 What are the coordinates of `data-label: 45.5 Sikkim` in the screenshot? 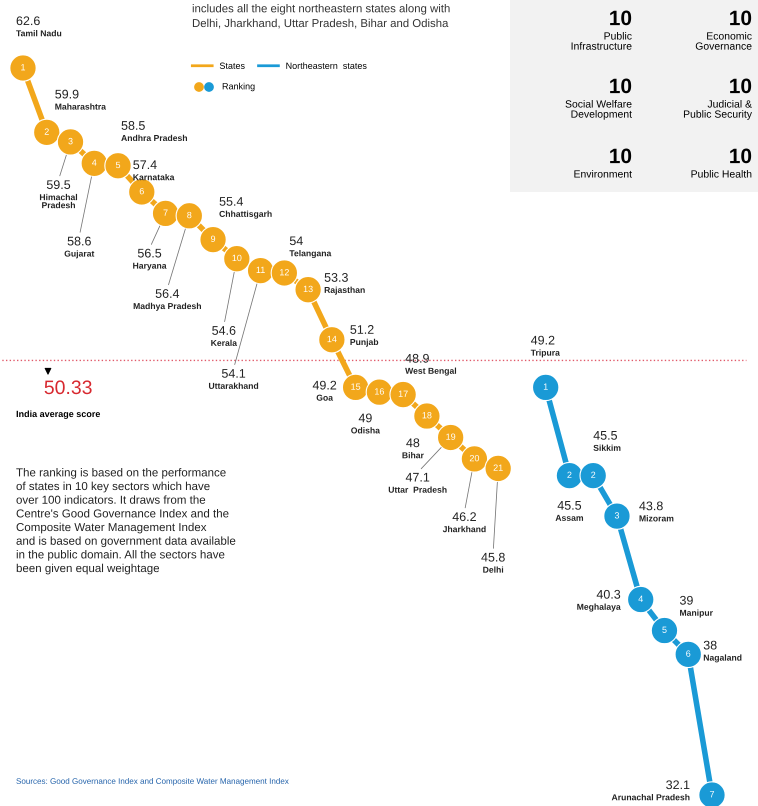 It's located at (606, 441).